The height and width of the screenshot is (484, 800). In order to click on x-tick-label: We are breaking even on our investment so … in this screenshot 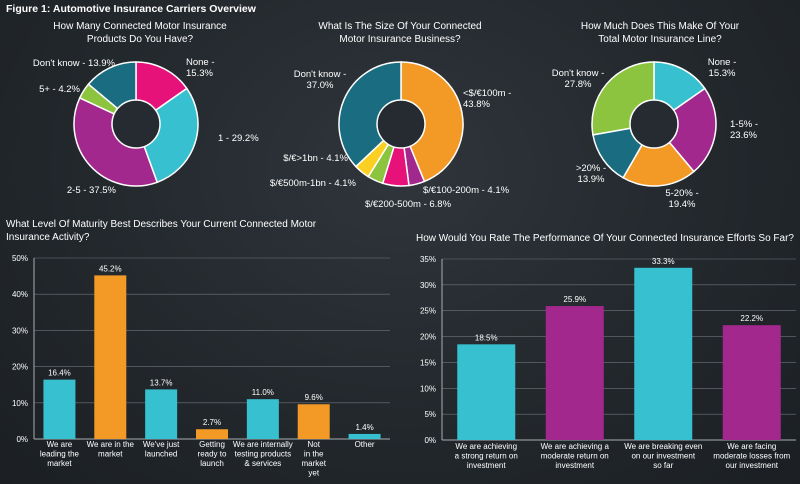, I will do `click(663, 456)`.